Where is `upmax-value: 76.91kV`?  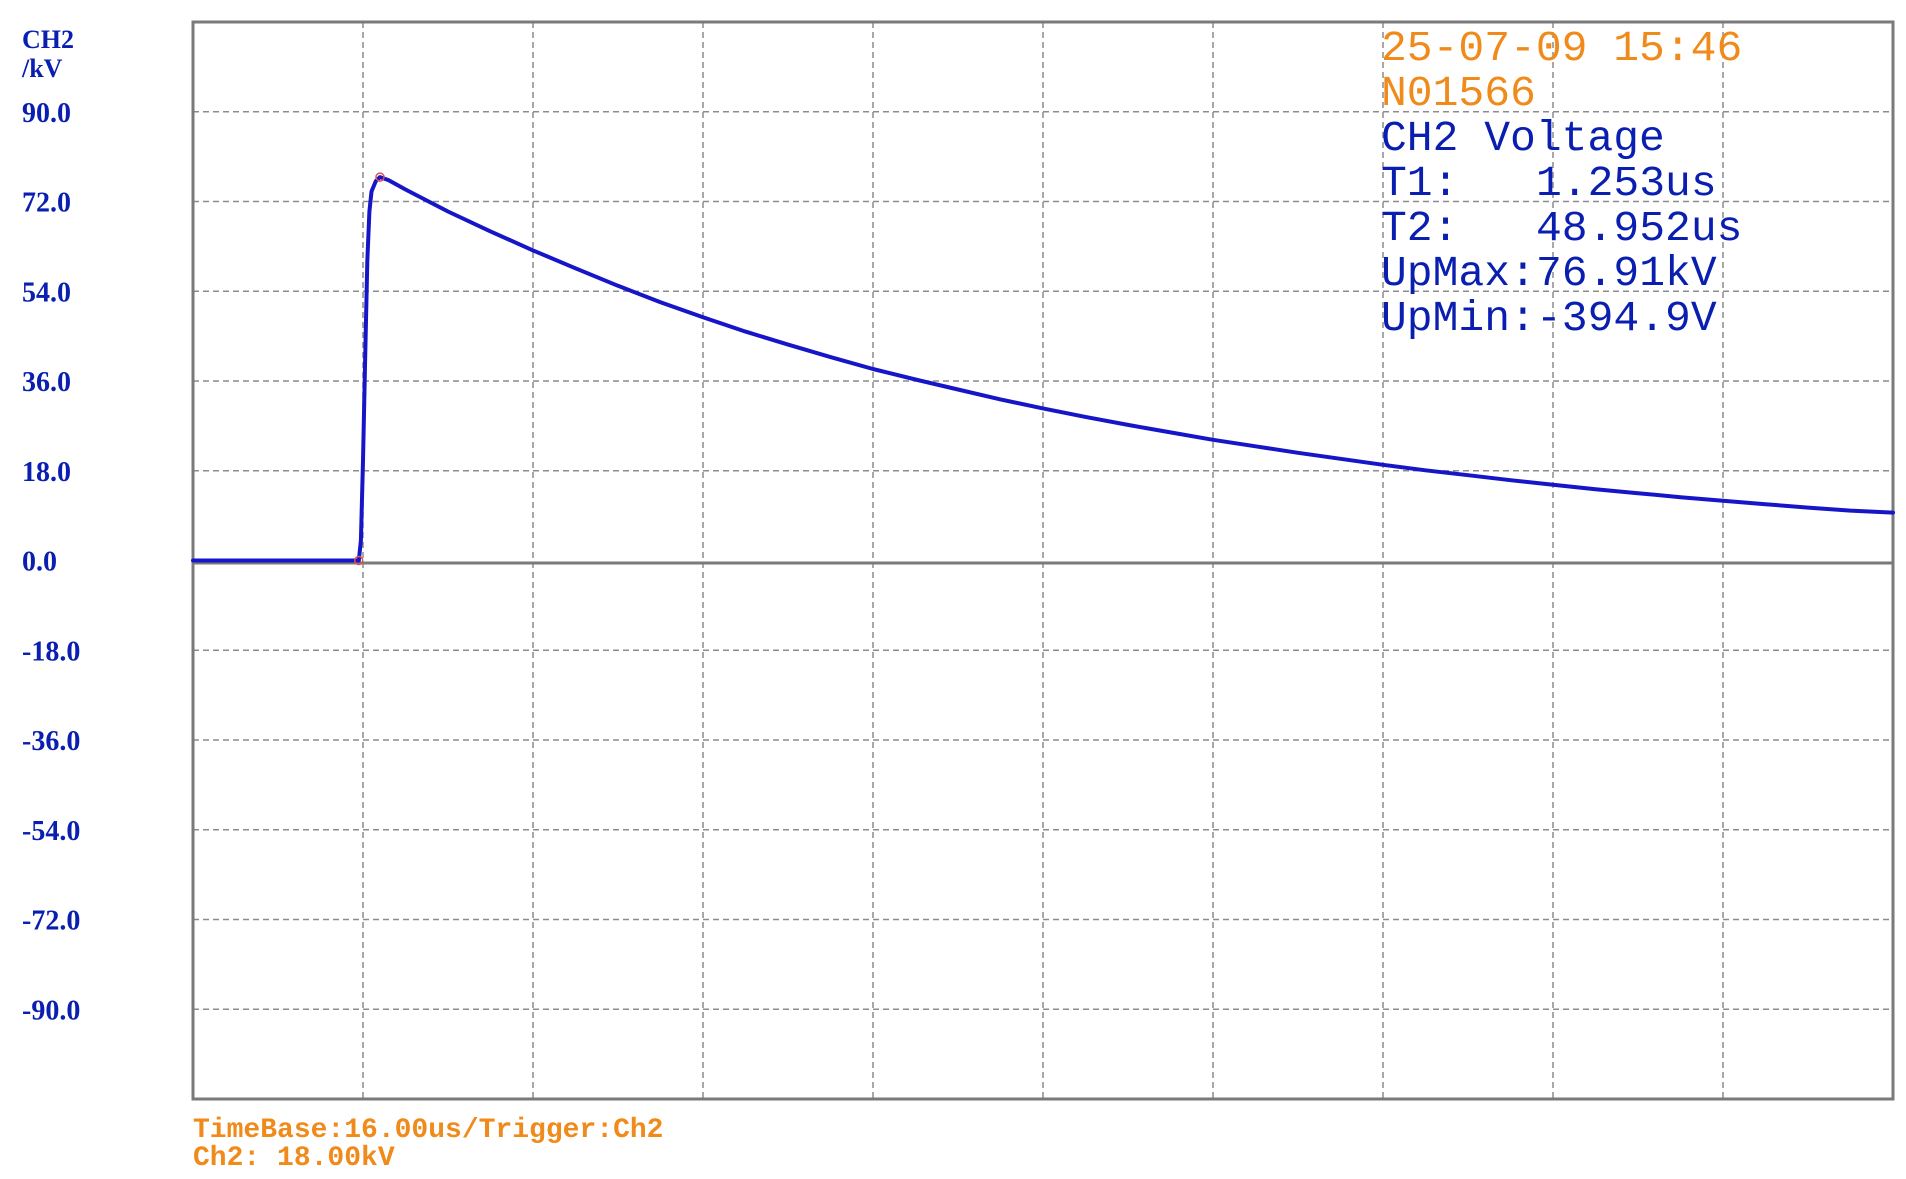
upmax-value: 76.91kV is located at coordinates (1626, 273).